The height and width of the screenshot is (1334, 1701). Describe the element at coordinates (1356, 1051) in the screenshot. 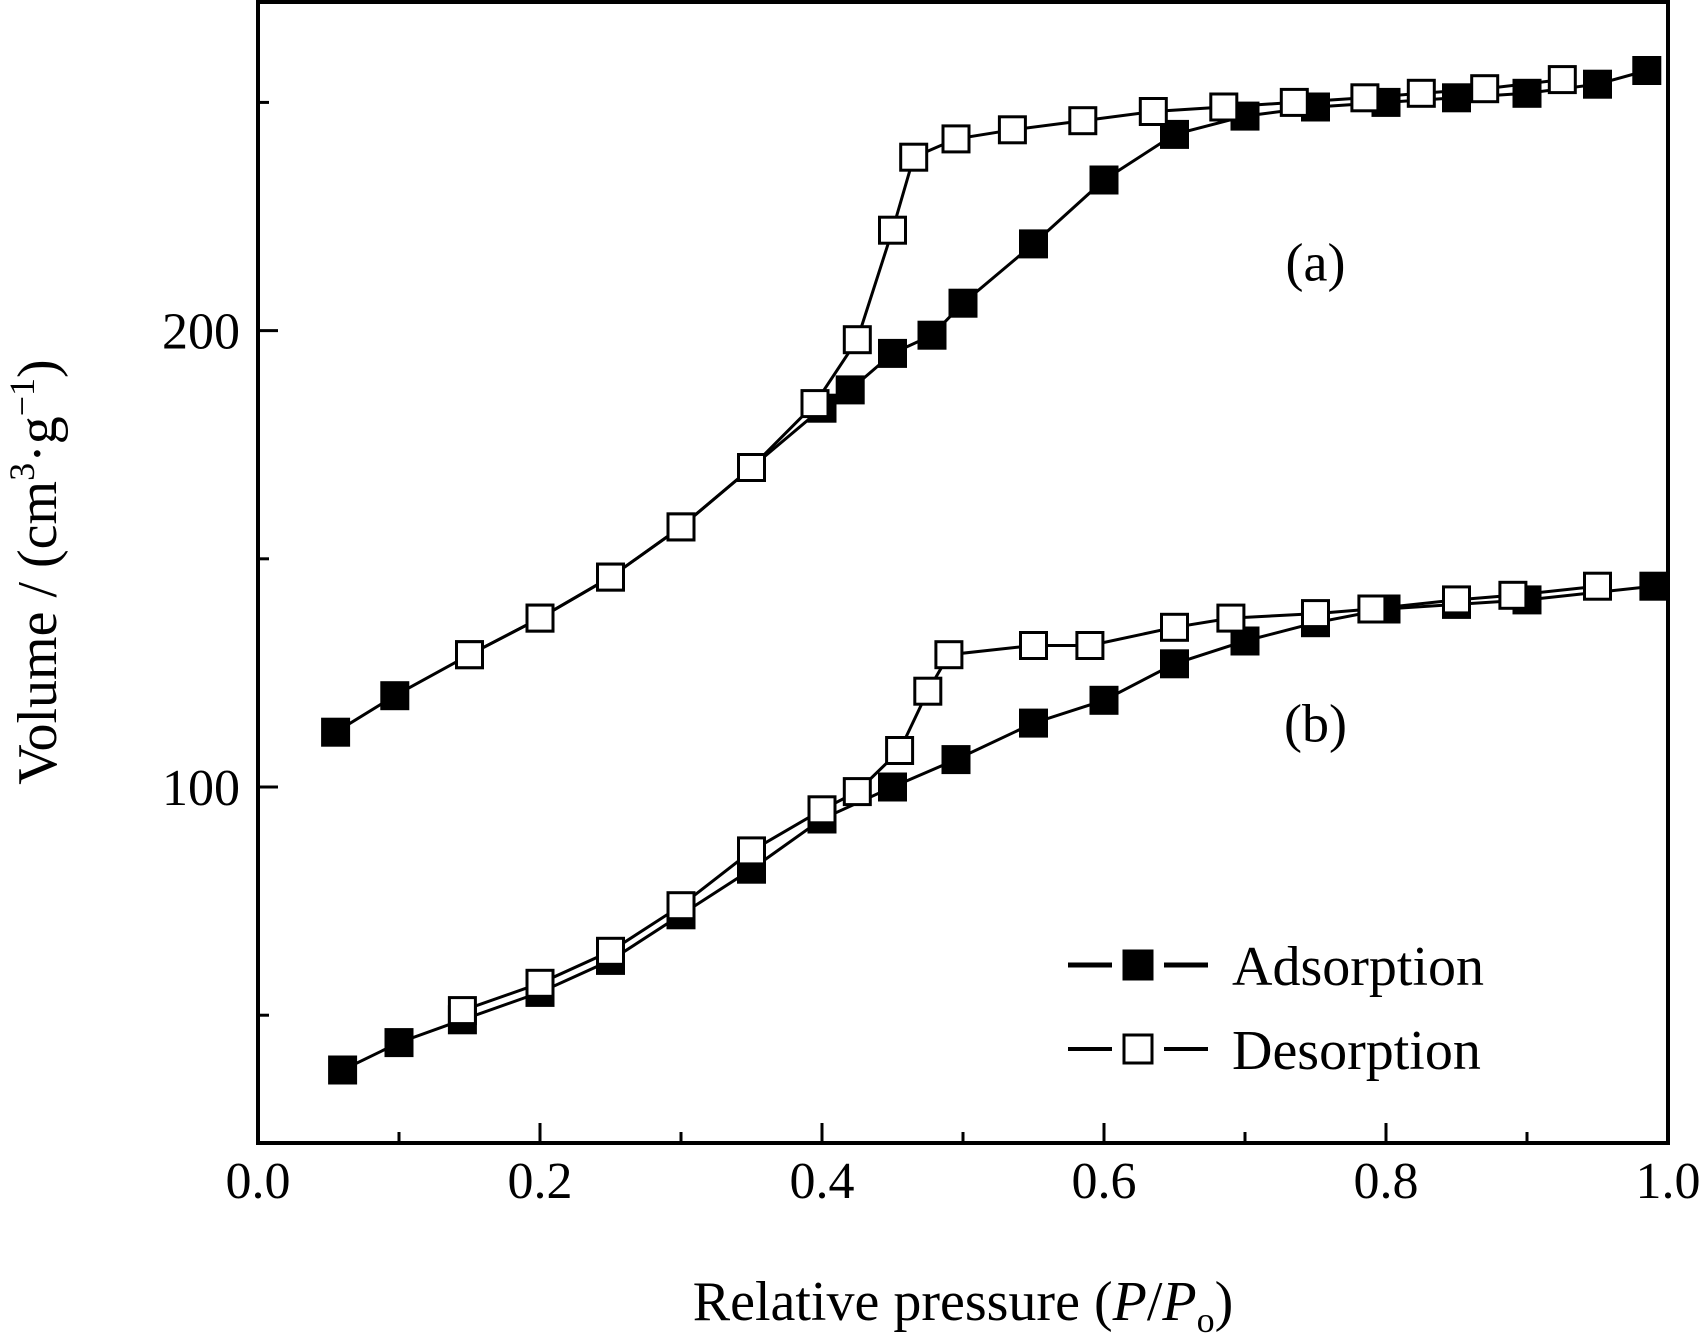

I see `legend-label-desorption: Desorption` at that location.